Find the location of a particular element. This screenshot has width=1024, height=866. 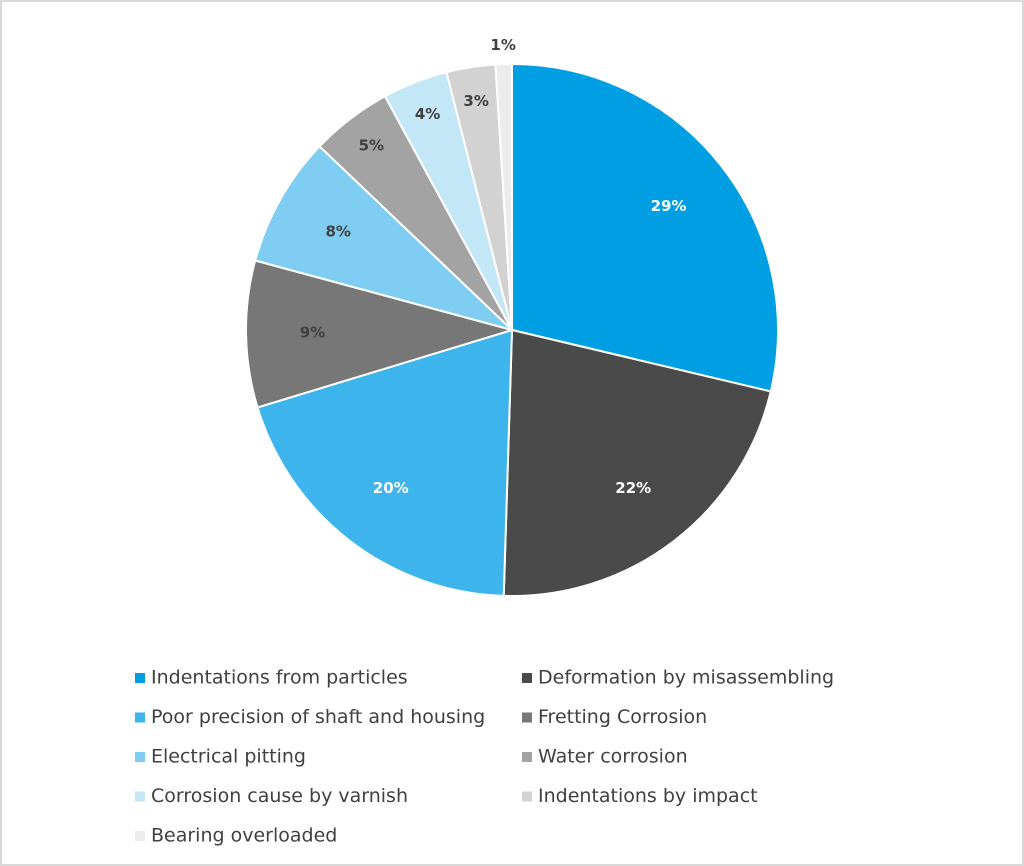

legend-label: Bearing overloaded is located at coordinates (244, 836).